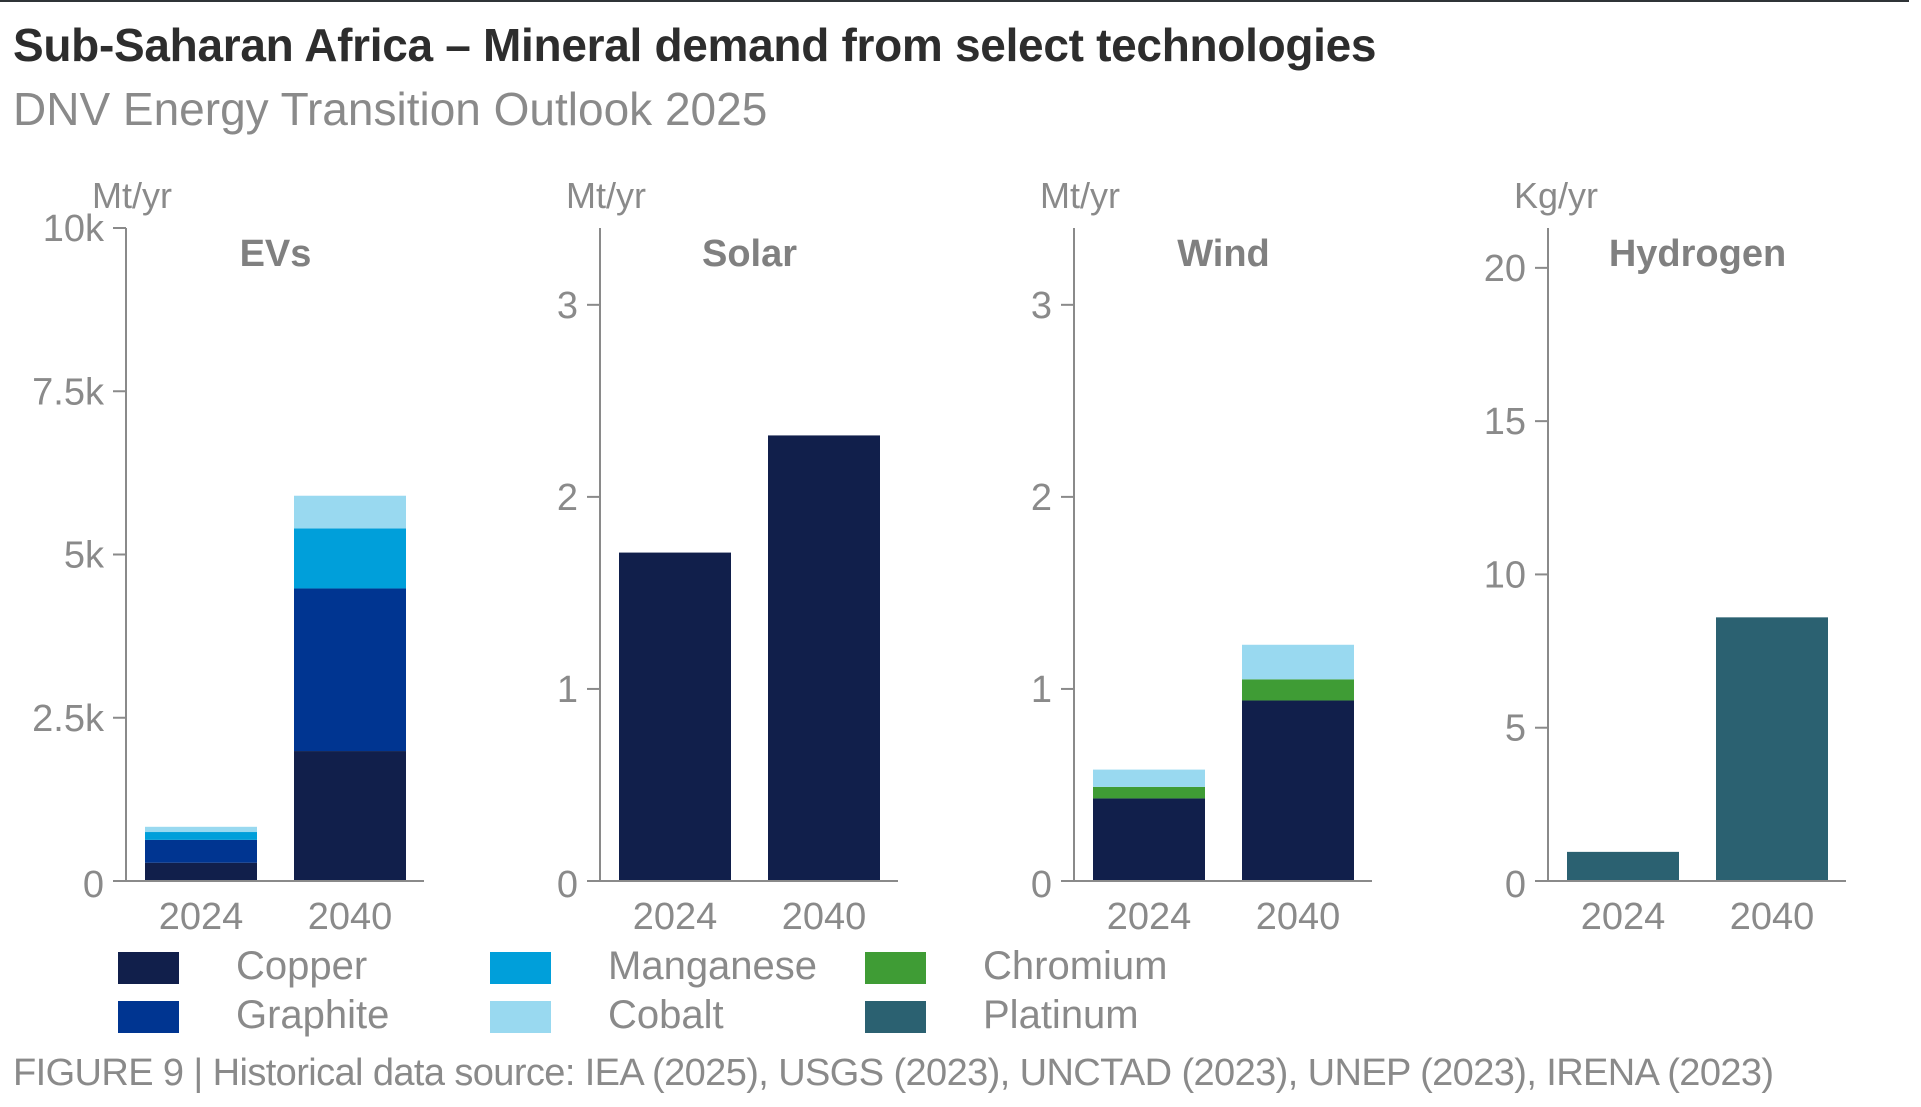 This screenshot has height=1107, width=1921. What do you see at coordinates (1505, 422) in the screenshot?
I see `hydrogen-y-tick-label: 15` at bounding box center [1505, 422].